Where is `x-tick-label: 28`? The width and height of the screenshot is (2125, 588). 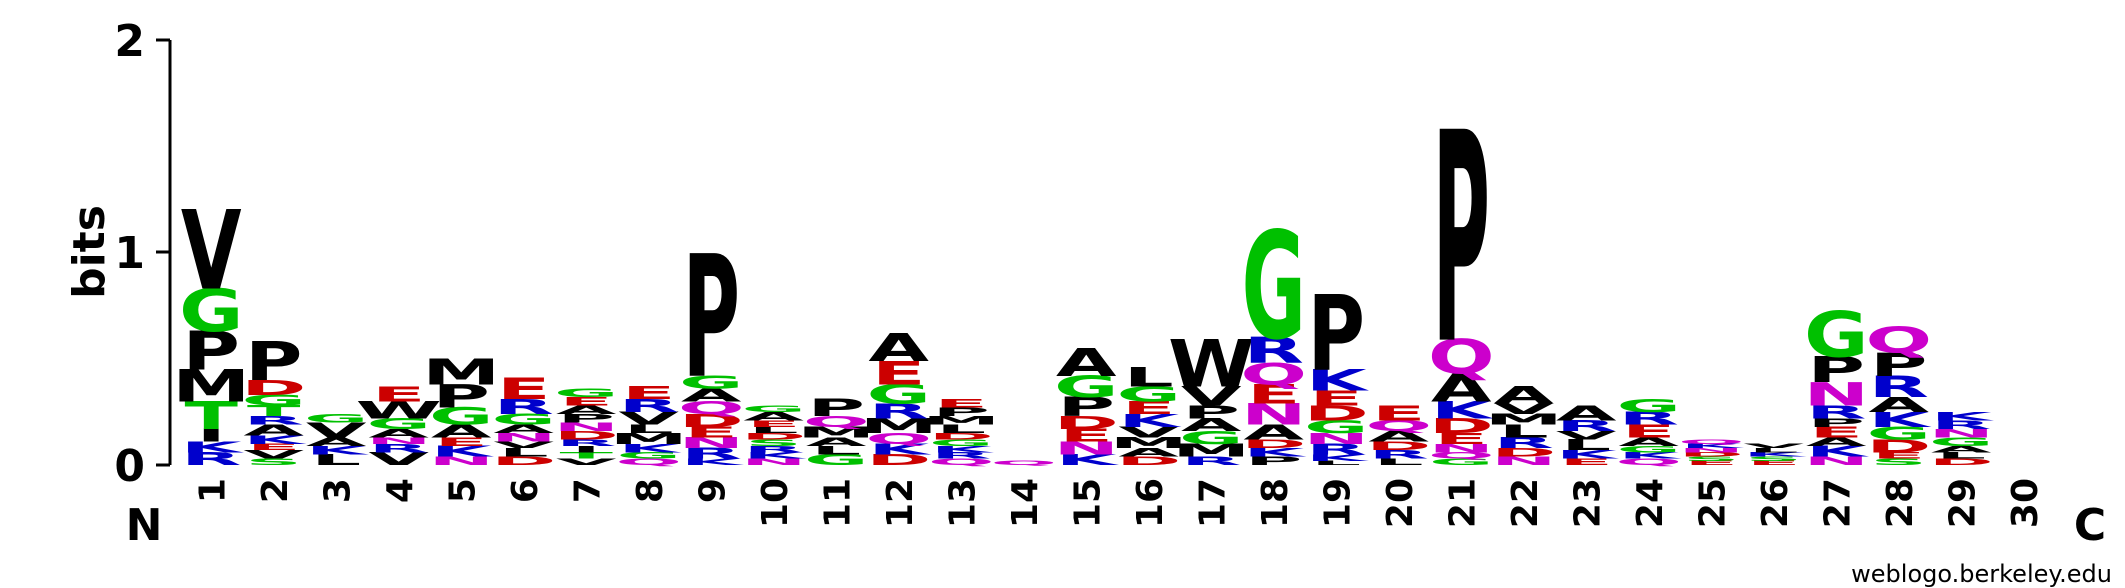 x-tick-label: 28 is located at coordinates (1900, 503).